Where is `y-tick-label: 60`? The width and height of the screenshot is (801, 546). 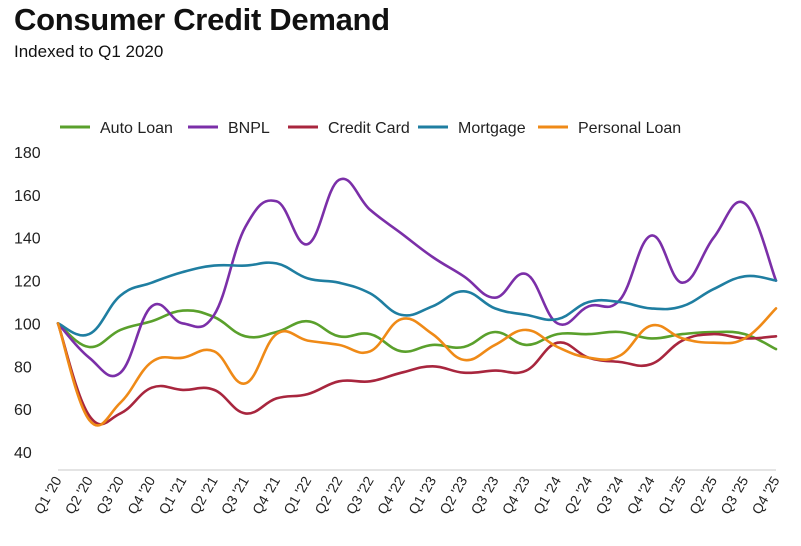 y-tick-label: 60 is located at coordinates (23, 410).